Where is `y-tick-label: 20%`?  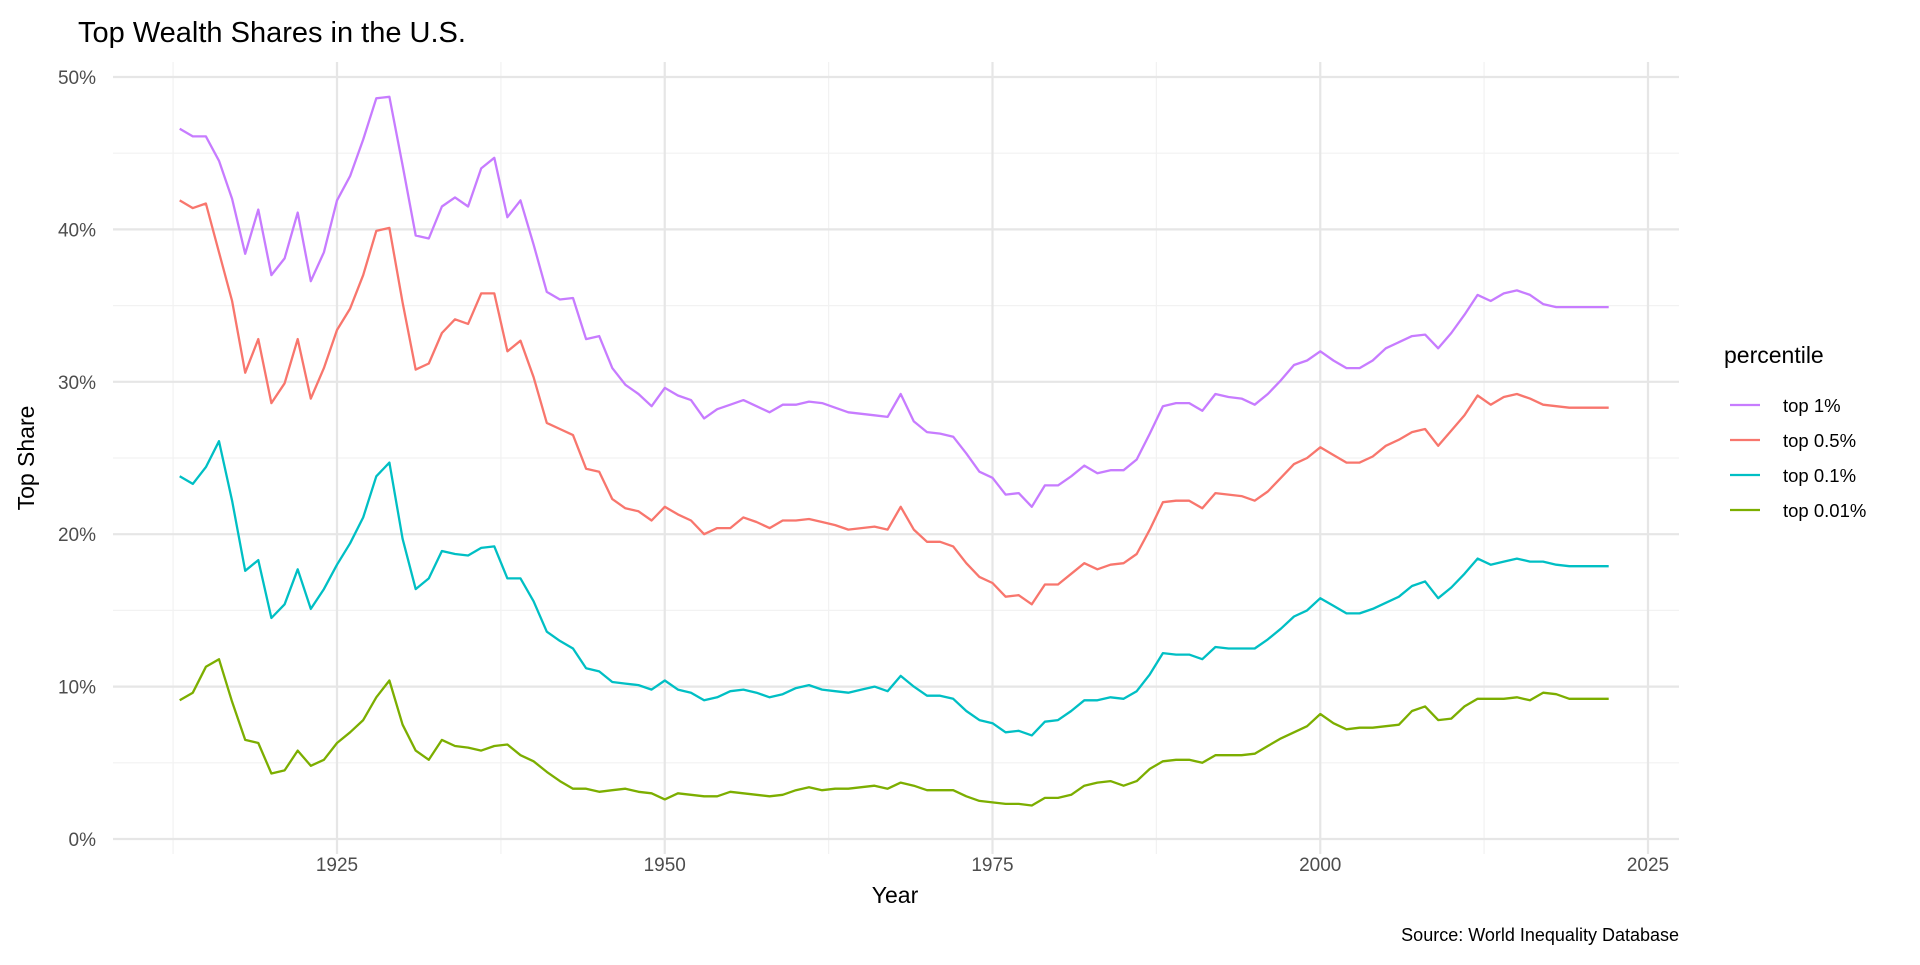
y-tick-label: 20% is located at coordinates (77, 535).